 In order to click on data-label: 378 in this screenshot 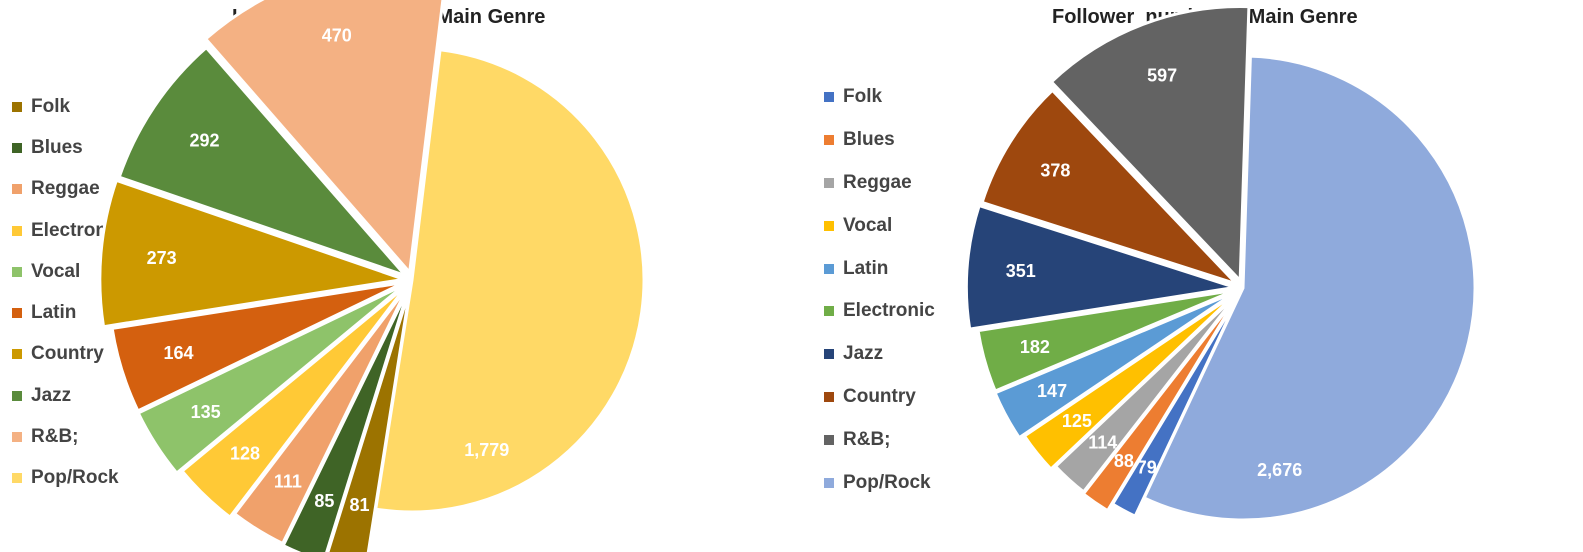, I will do `click(1055, 170)`.